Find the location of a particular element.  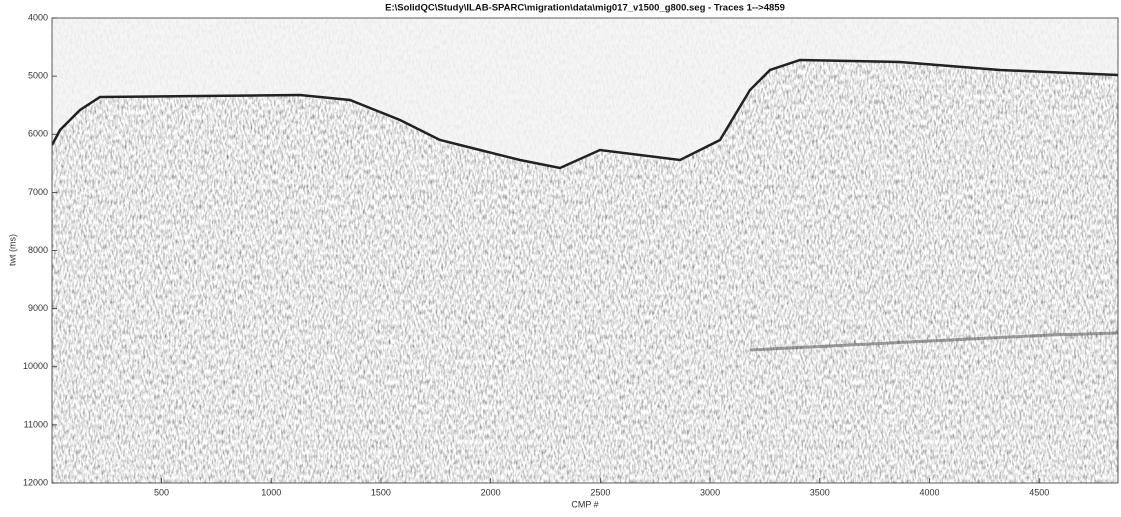

x-tick-label: 3500 is located at coordinates (820, 492).